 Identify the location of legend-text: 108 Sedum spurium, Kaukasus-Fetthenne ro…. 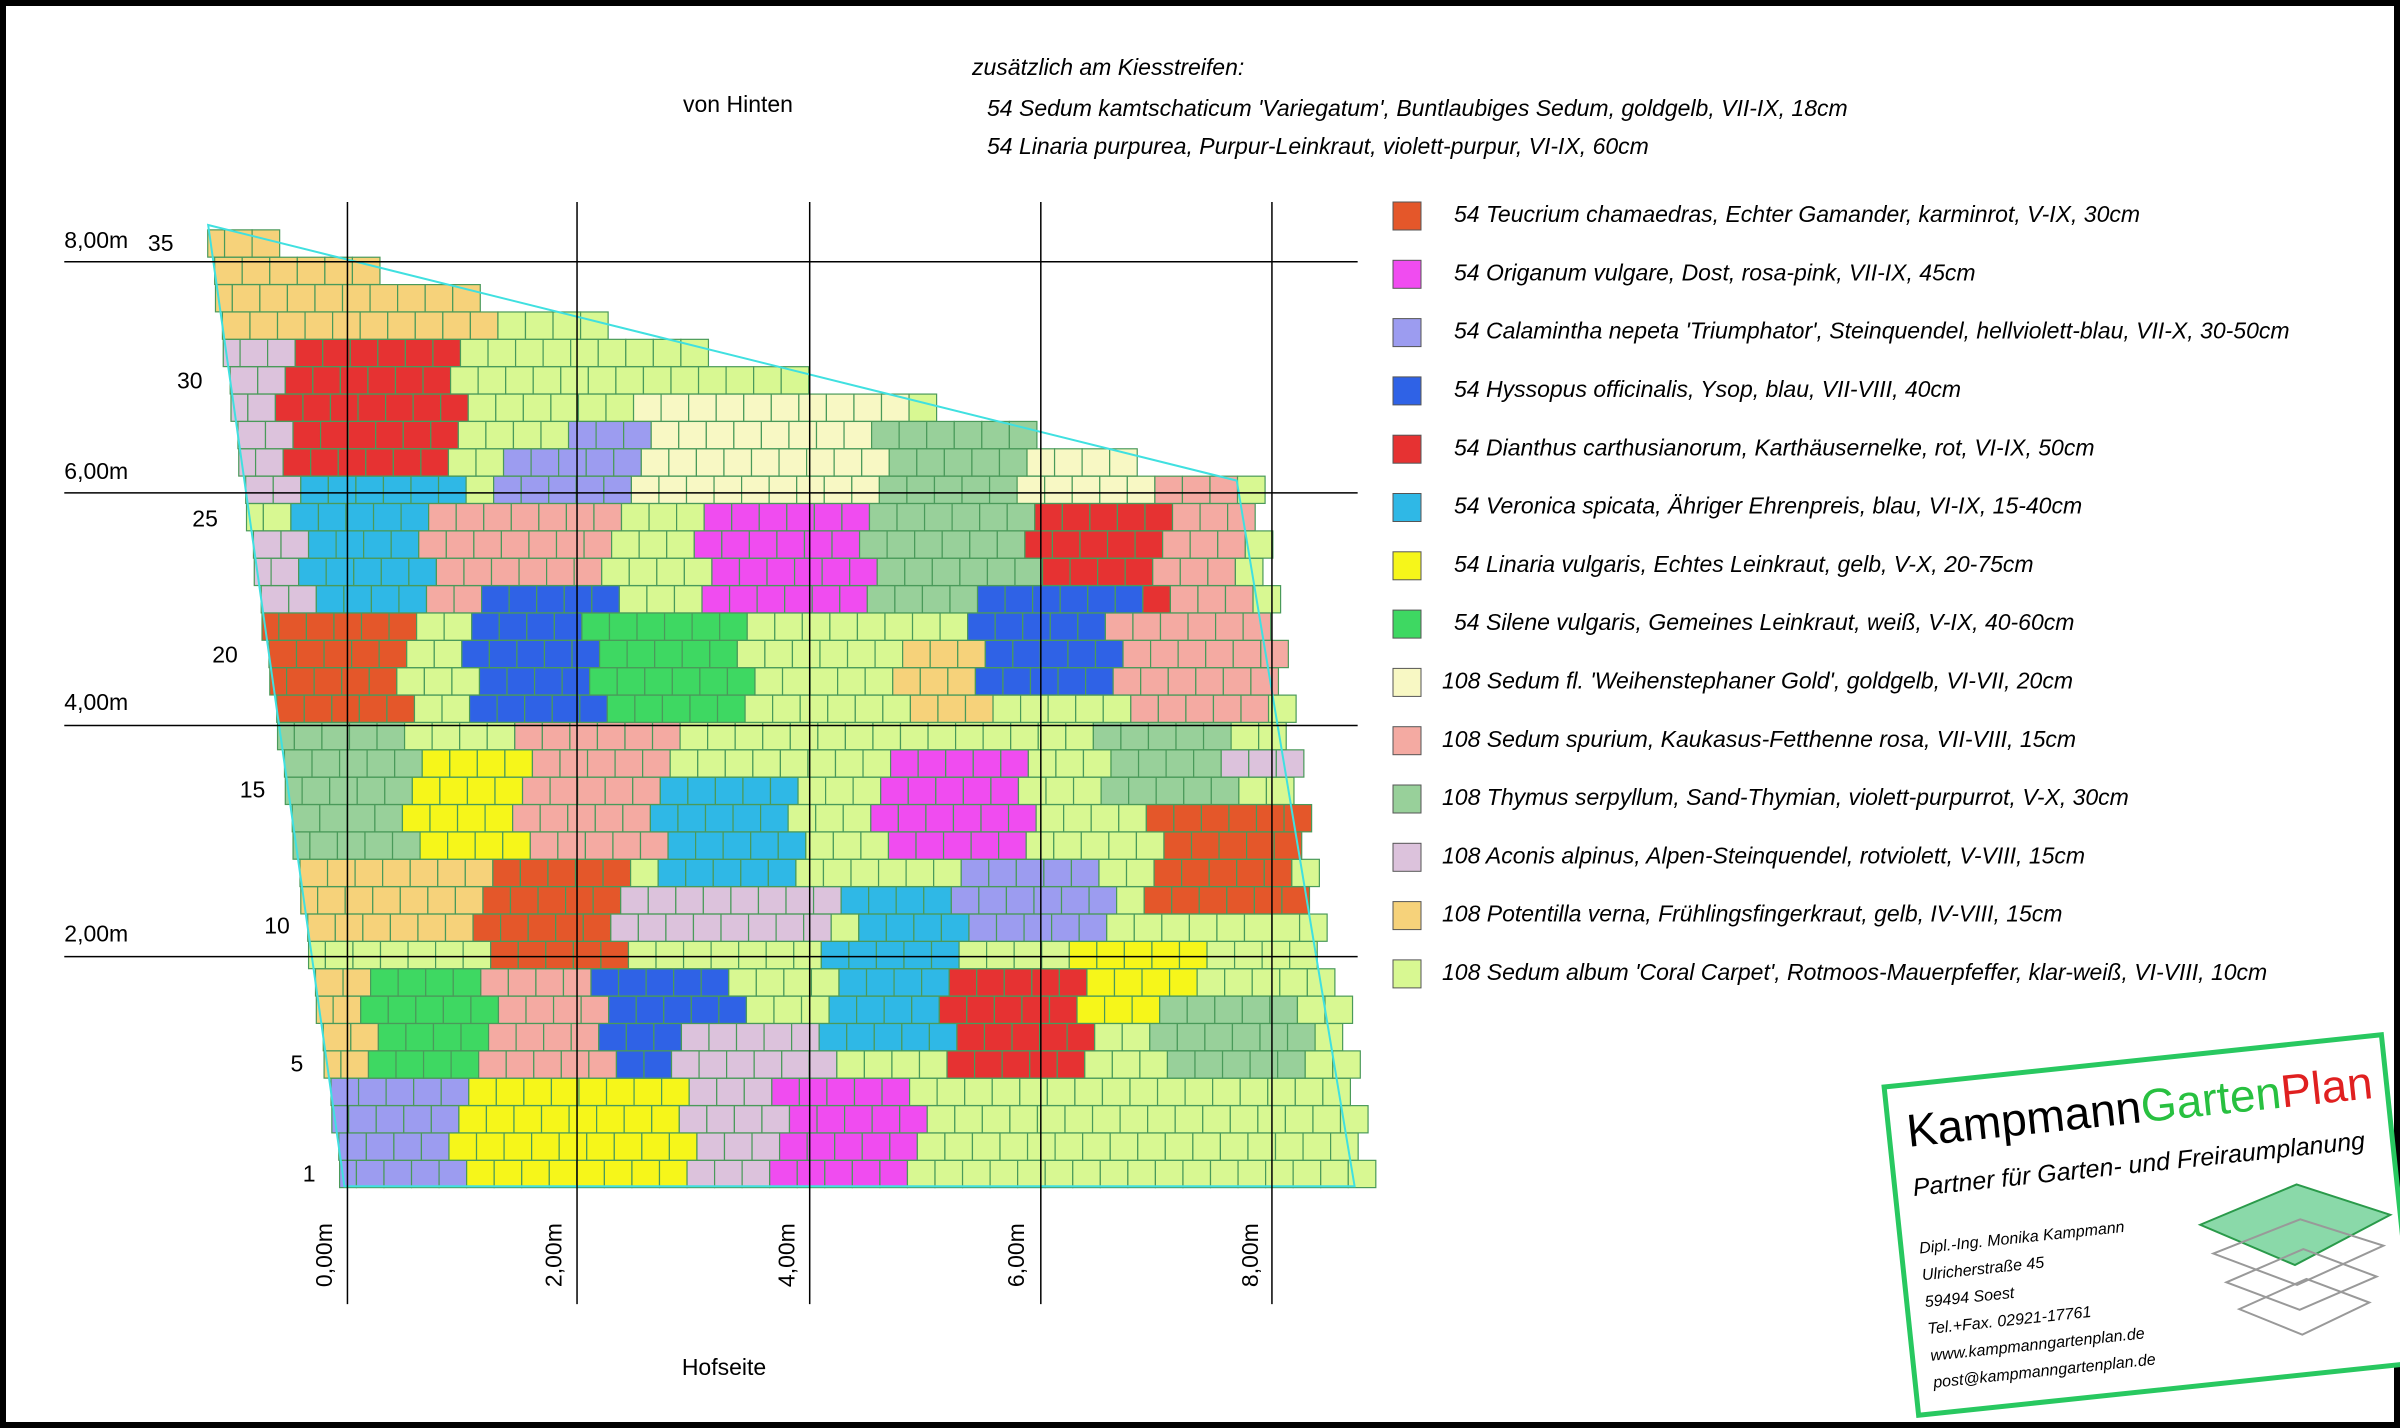
(1759, 739).